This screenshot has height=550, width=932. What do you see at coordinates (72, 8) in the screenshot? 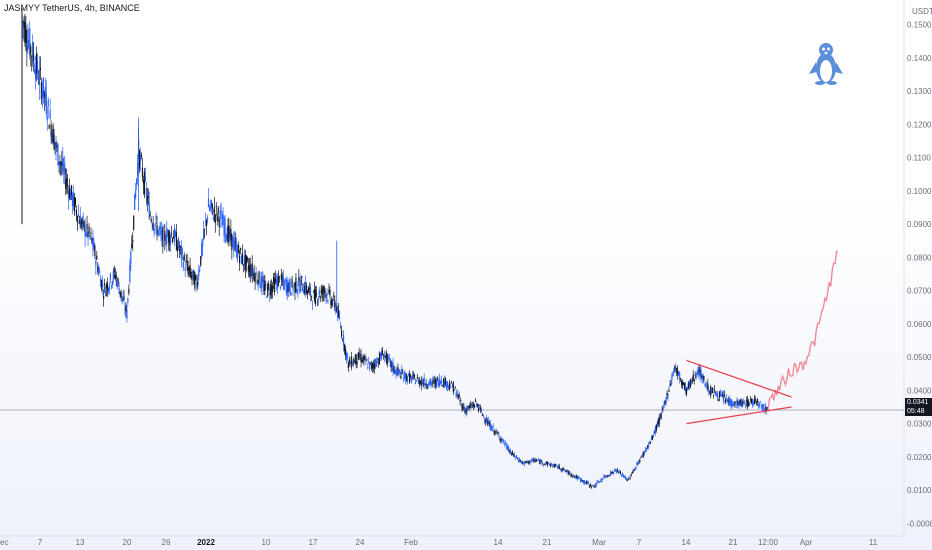
I see `chart-title: JASMYY TetherUS, 4h, BINANCE` at bounding box center [72, 8].